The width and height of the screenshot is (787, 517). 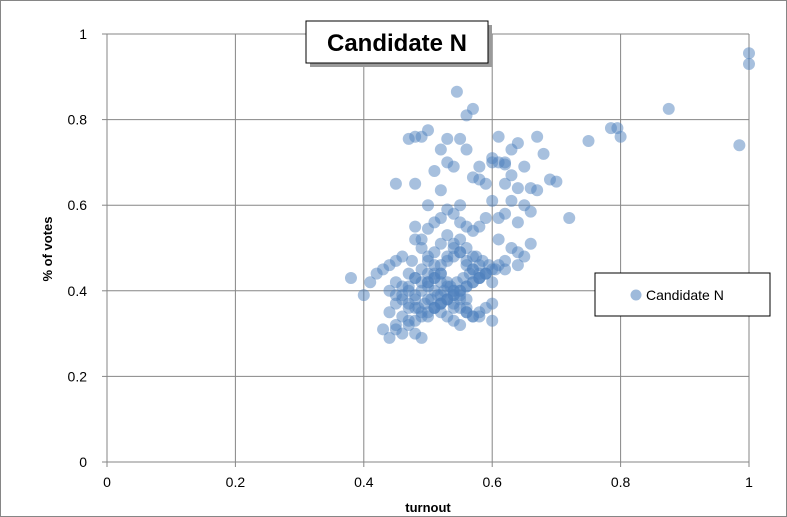 I want to click on legend-frame, so click(x=682, y=294).